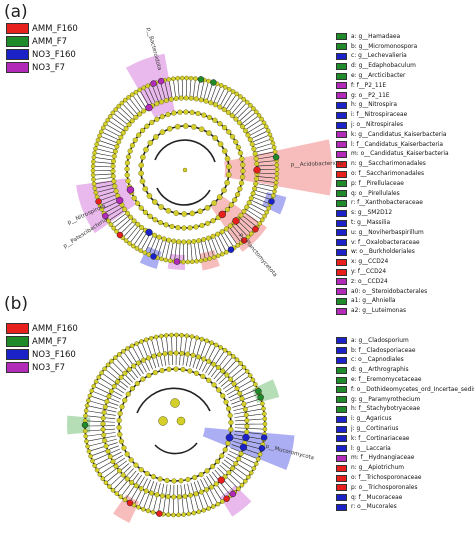 The image size is (474, 536). Describe the element at coordinates (50, 341) in the screenshot. I see `group-label: AMM_F7` at that location.